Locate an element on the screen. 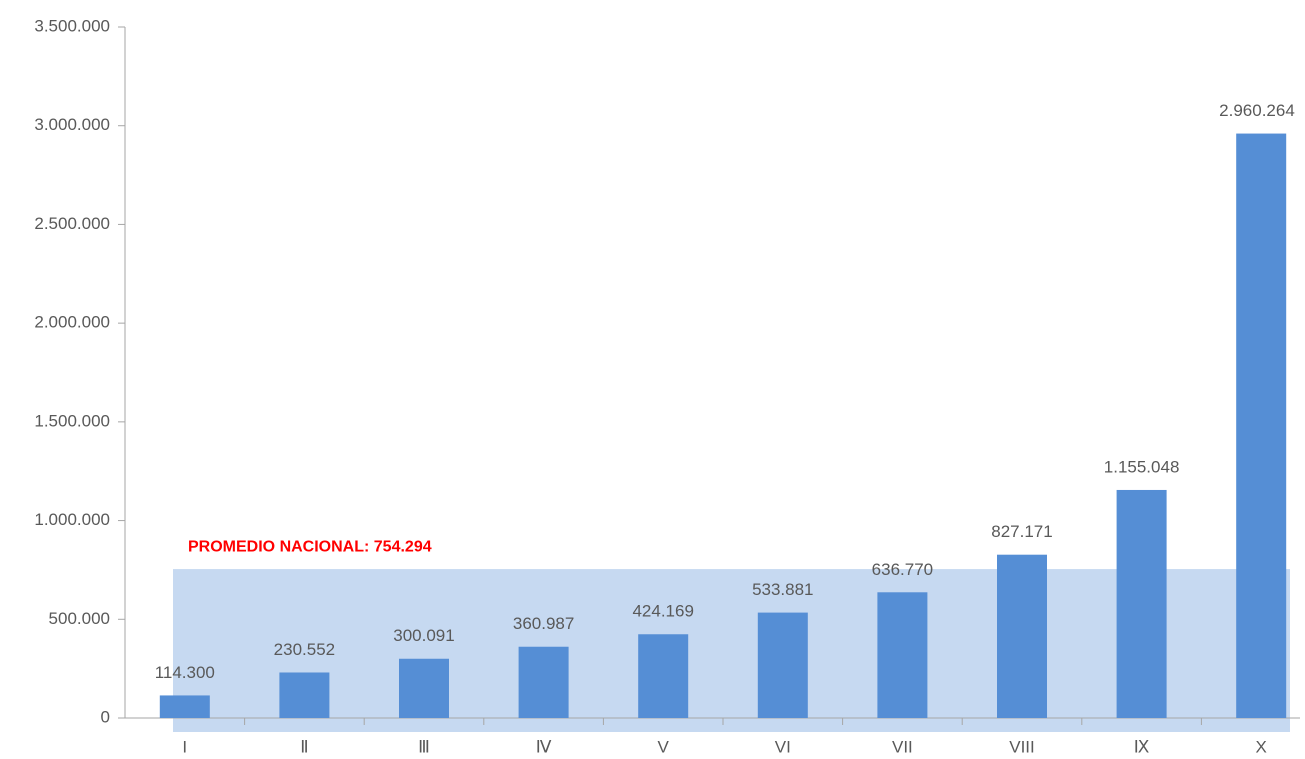  x-tick-label: VII is located at coordinates (902, 746).